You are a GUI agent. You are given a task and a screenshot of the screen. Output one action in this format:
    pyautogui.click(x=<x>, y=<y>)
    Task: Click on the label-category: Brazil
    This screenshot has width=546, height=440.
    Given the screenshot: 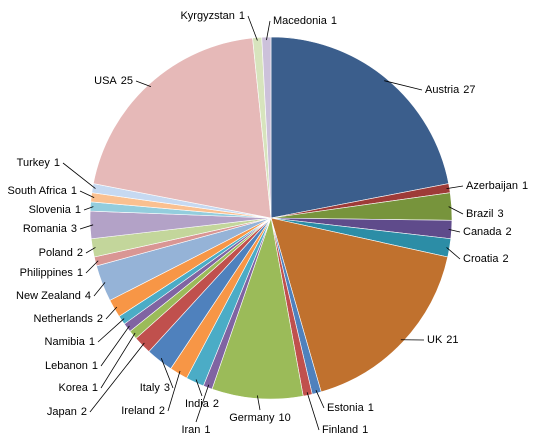 What is the action you would take?
    pyautogui.click(x=480, y=214)
    